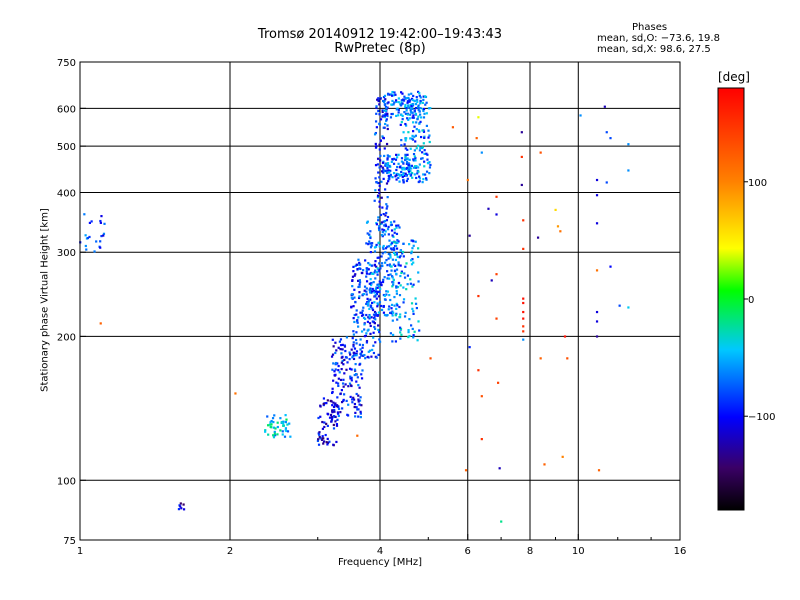 The image size is (800, 600). Describe the element at coordinates (468, 551) in the screenshot. I see `x-tick-label: 6` at that location.